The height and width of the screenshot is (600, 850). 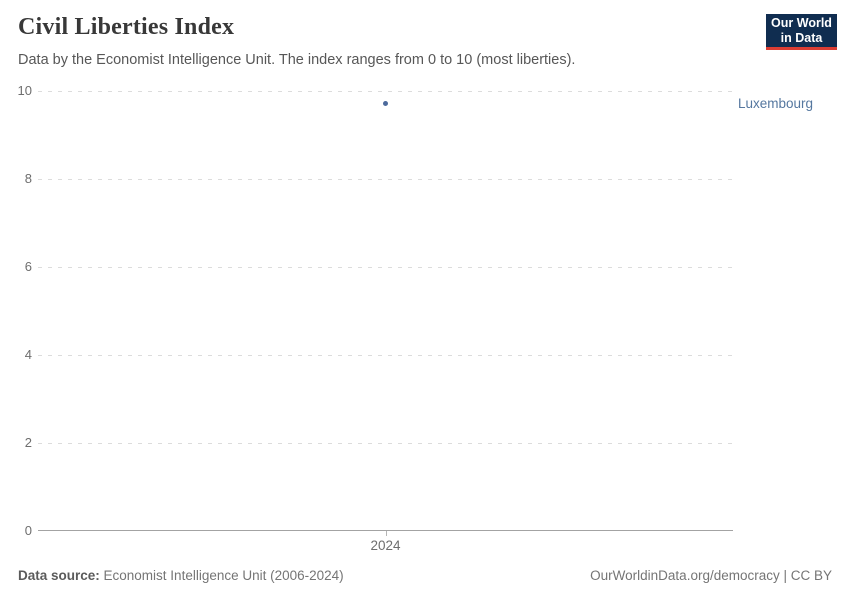 What do you see at coordinates (385, 545) in the screenshot?
I see `x-tick-label-2024: 2024` at bounding box center [385, 545].